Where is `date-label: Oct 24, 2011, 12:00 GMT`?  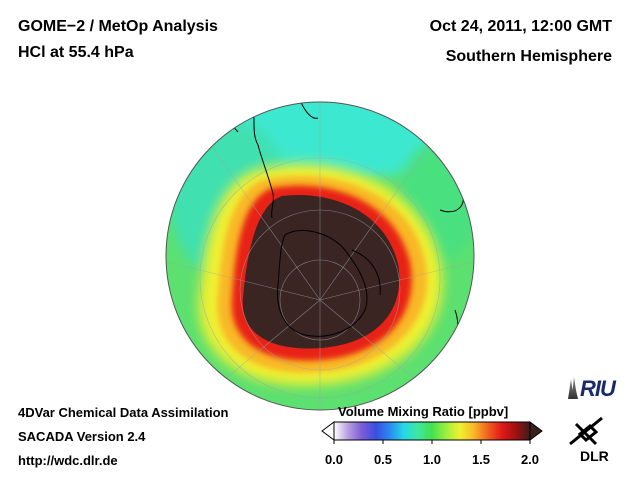
date-label: Oct 24, 2011, 12:00 GMT is located at coordinates (520, 26).